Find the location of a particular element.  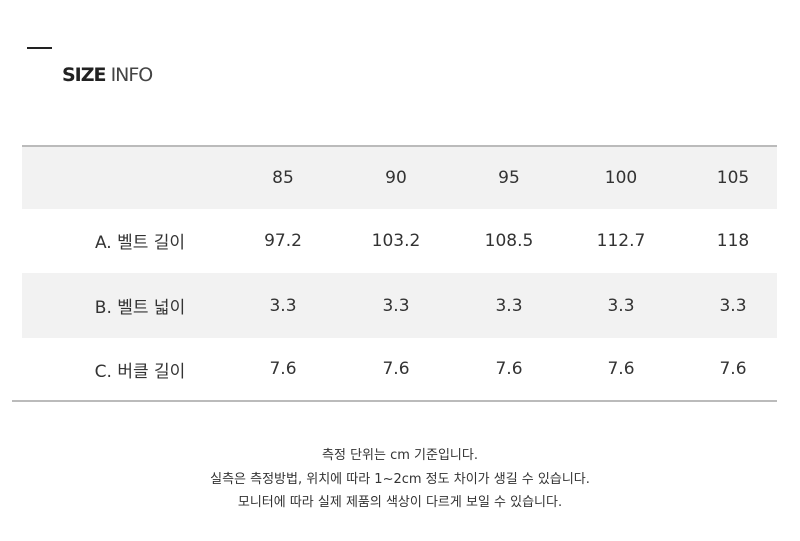

row-label: C. 버클 길이 is located at coordinates (140, 371).